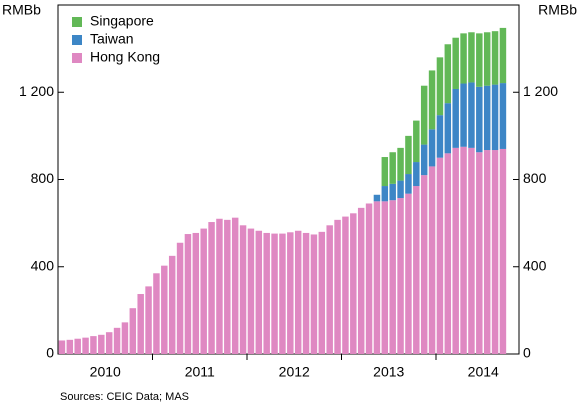 The image size is (579, 409). I want to click on y-tick-label-left: 400, so click(43, 265).